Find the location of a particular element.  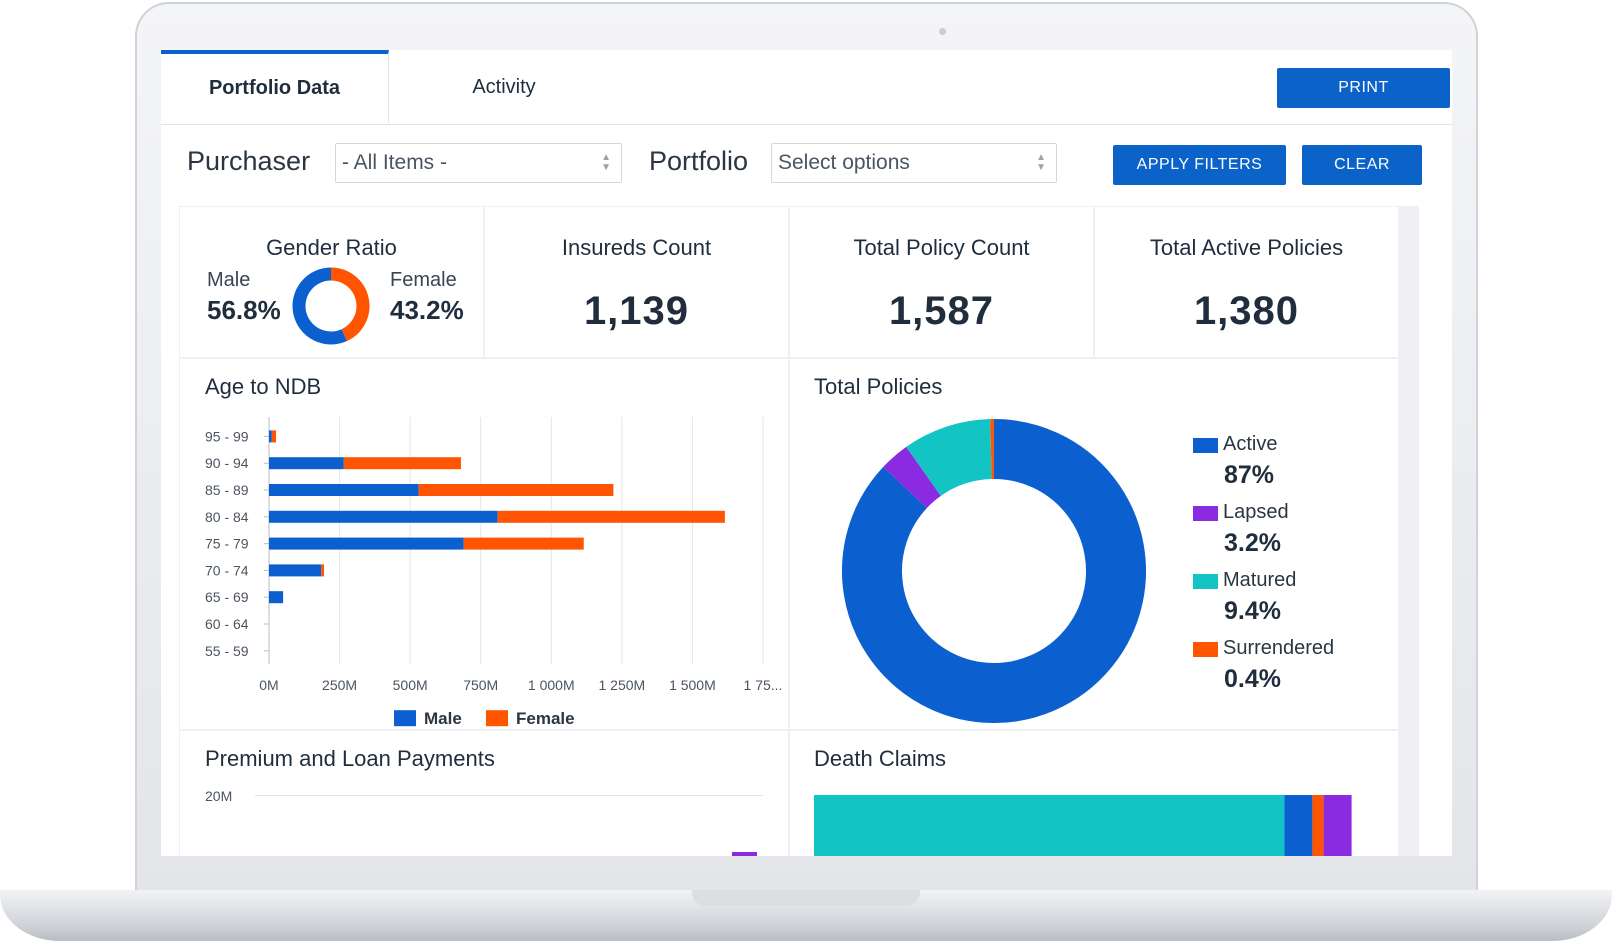

laptop-notch is located at coordinates (806, 898).